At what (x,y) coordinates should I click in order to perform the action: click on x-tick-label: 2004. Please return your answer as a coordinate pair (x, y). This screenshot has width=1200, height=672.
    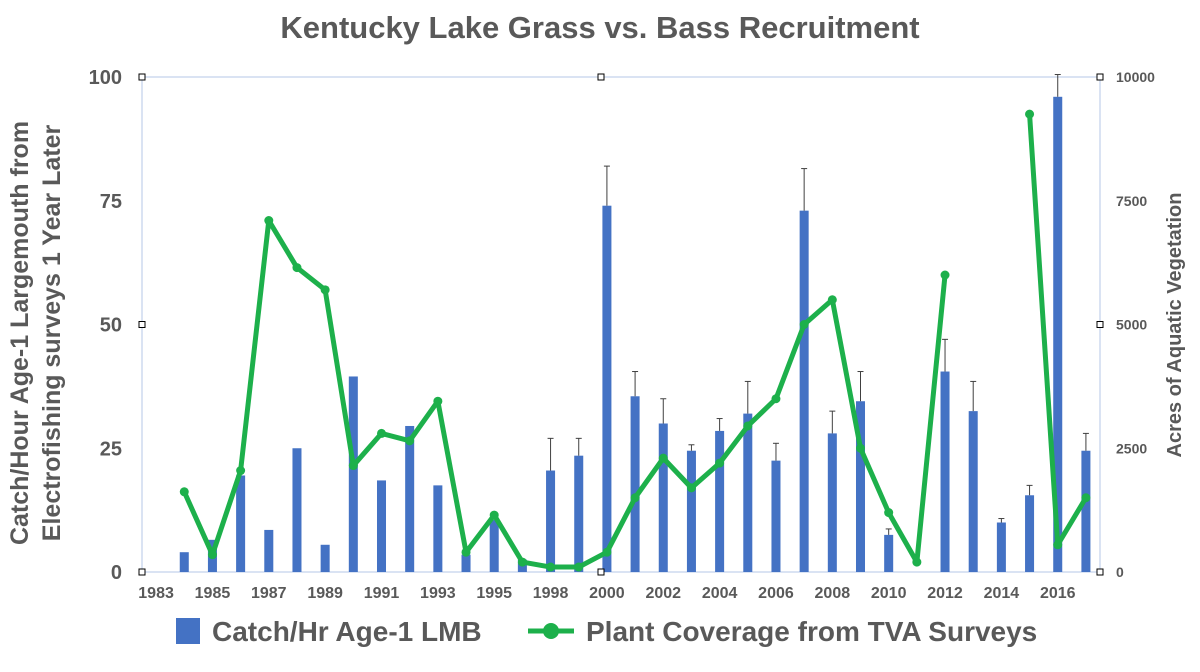
    Looking at the image, I should click on (720, 593).